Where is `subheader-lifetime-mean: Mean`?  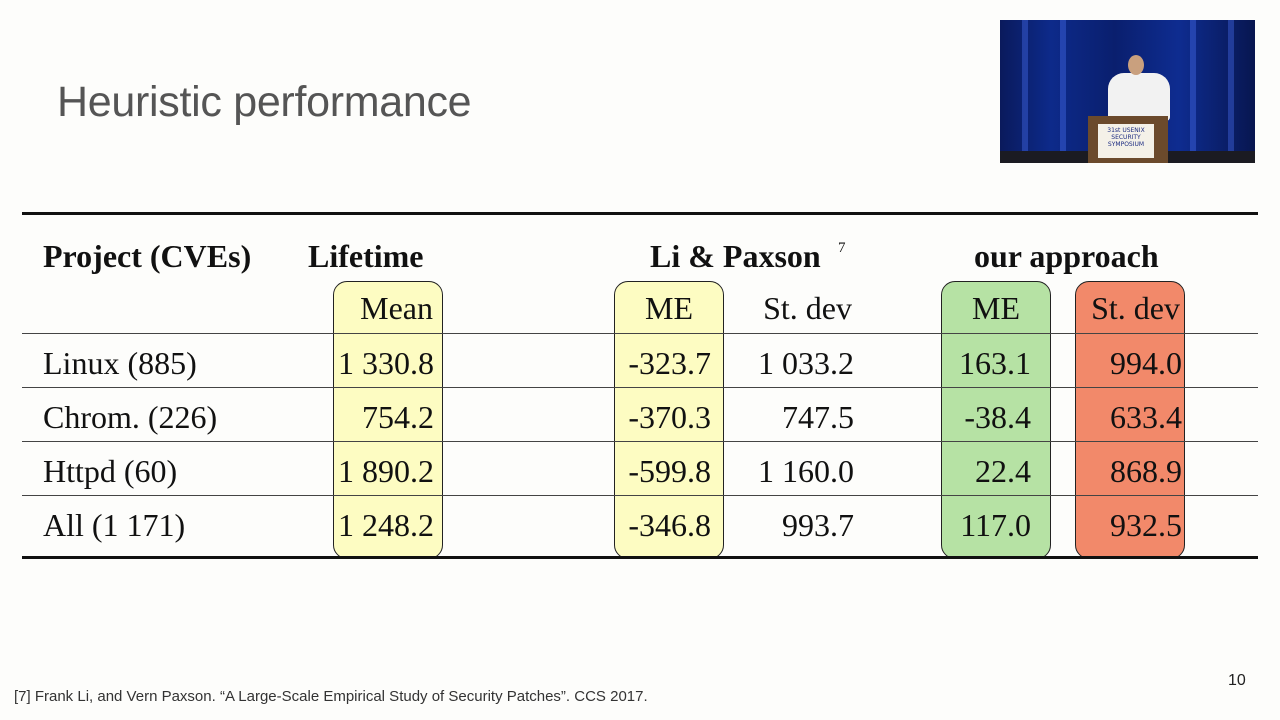
subheader-lifetime-mean: Mean is located at coordinates (396, 308).